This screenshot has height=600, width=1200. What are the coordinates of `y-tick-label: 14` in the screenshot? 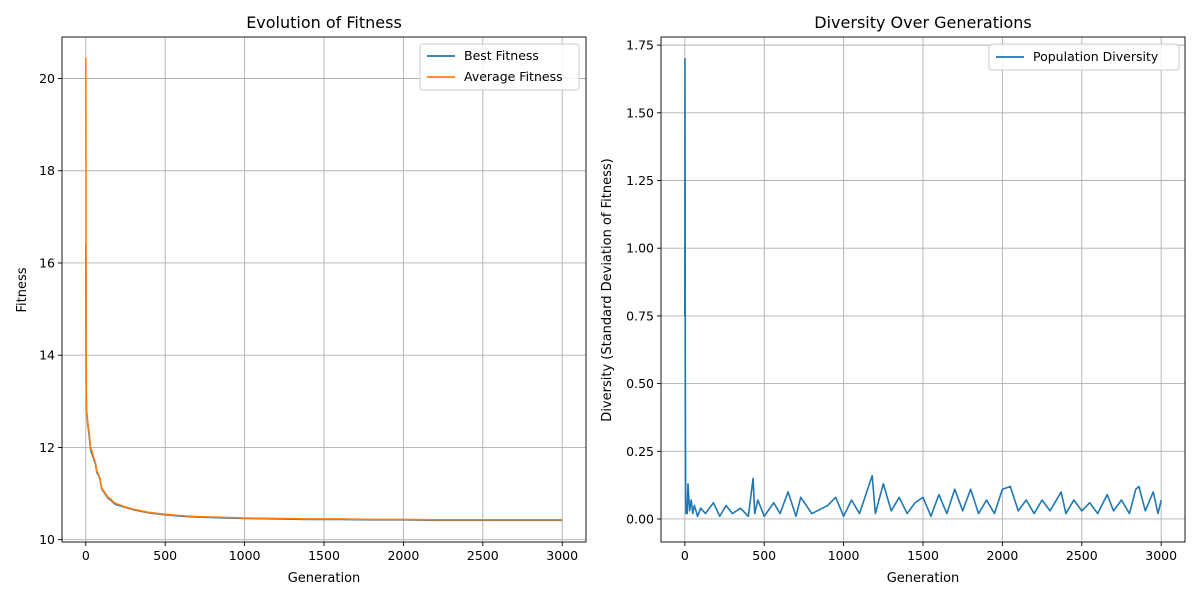 It's located at (47, 355).